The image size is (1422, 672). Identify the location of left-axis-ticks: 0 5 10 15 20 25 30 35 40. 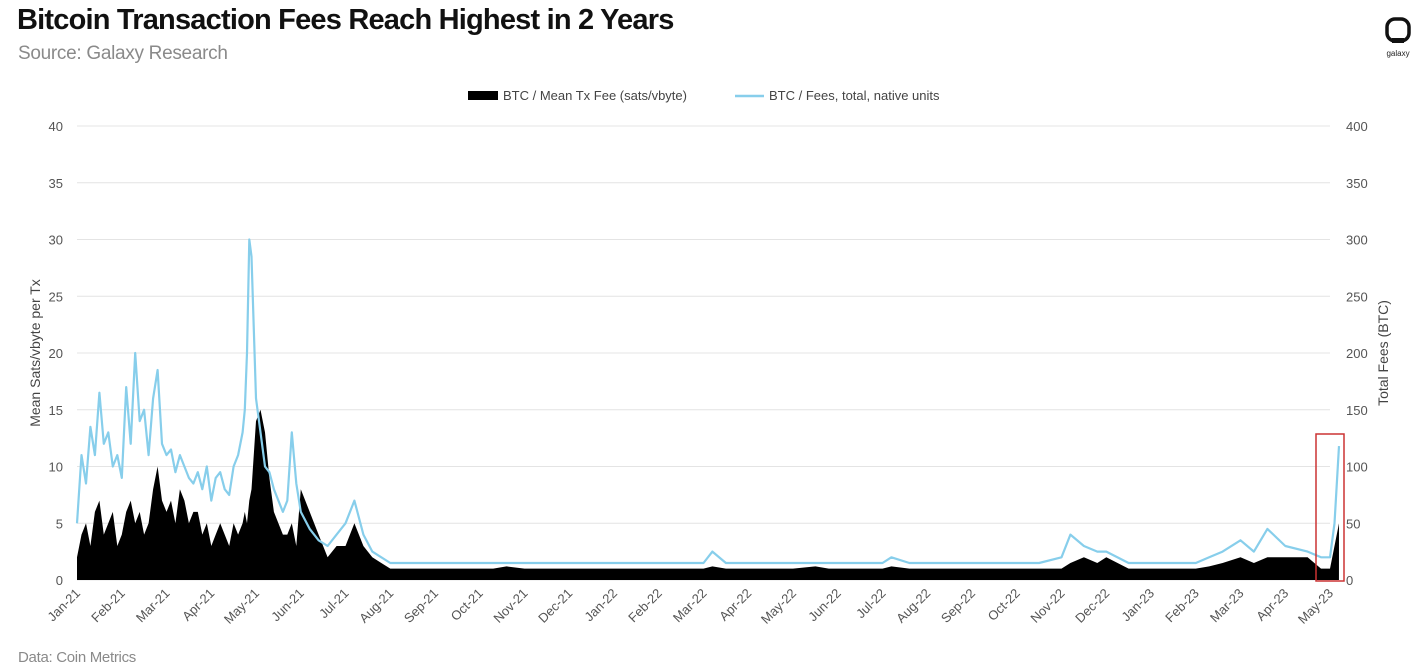
(56, 353).